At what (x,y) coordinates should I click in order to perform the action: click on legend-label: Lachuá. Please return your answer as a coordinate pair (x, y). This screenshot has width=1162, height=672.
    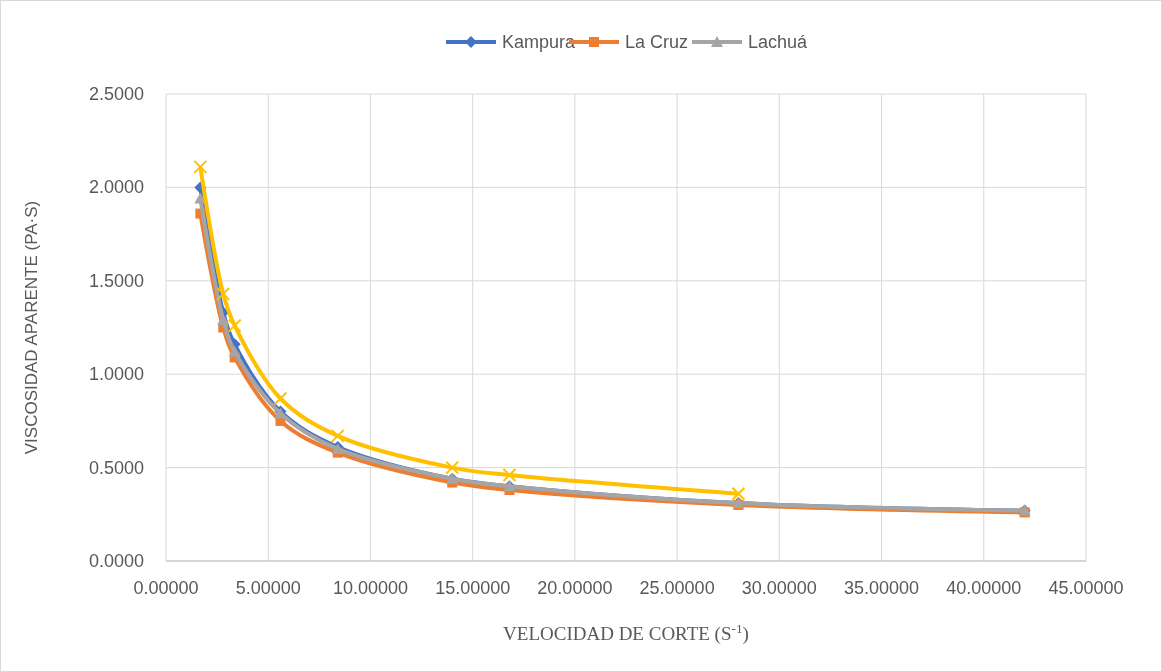
    Looking at the image, I should click on (778, 42).